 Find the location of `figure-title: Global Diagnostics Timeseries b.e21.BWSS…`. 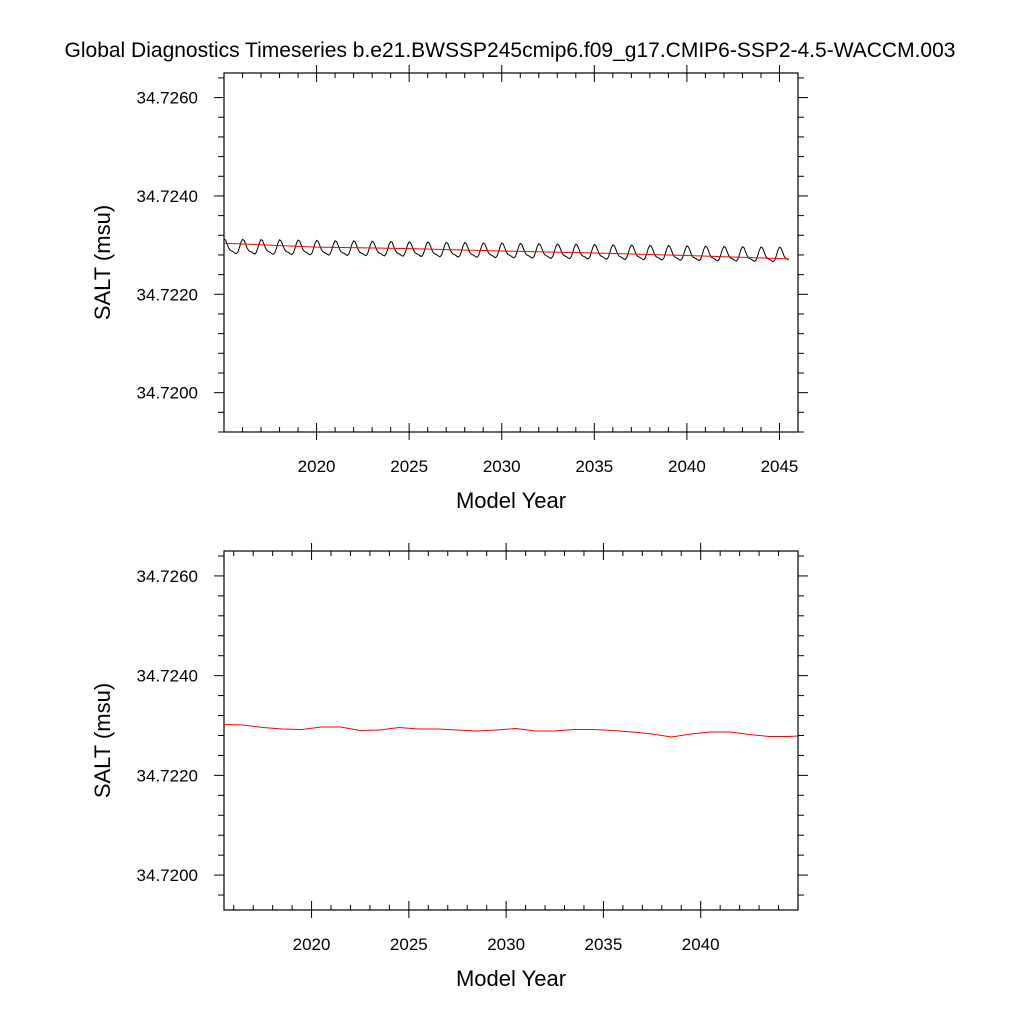

figure-title: Global Diagnostics Timeseries b.e21.BWSS… is located at coordinates (510, 50).